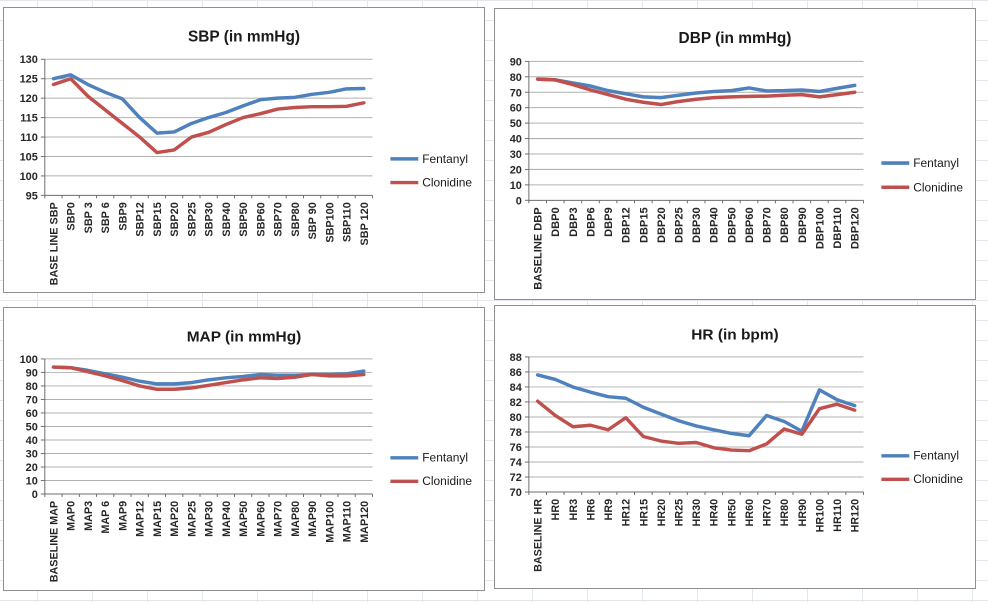 The width and height of the screenshot is (988, 602). What do you see at coordinates (820, 516) in the screenshot?
I see `x-axis-label: HR100` at bounding box center [820, 516].